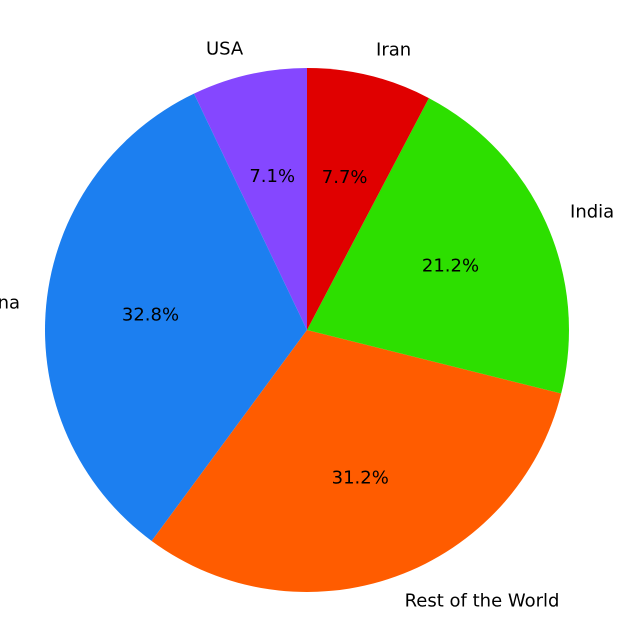 Image resolution: width=644 pixels, height=637 pixels. What do you see at coordinates (272, 176) in the screenshot?
I see `pct-label-usa: 7.1%` at bounding box center [272, 176].